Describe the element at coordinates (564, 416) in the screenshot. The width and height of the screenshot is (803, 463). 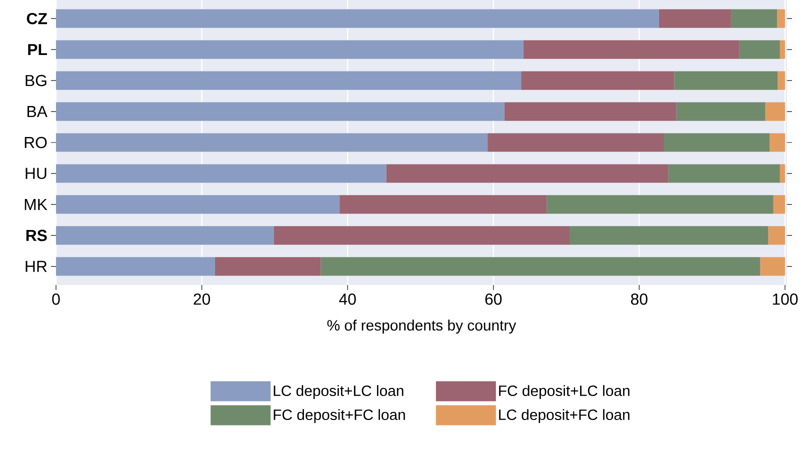
I see `legend-label: LC deposit+FC loan` at that location.